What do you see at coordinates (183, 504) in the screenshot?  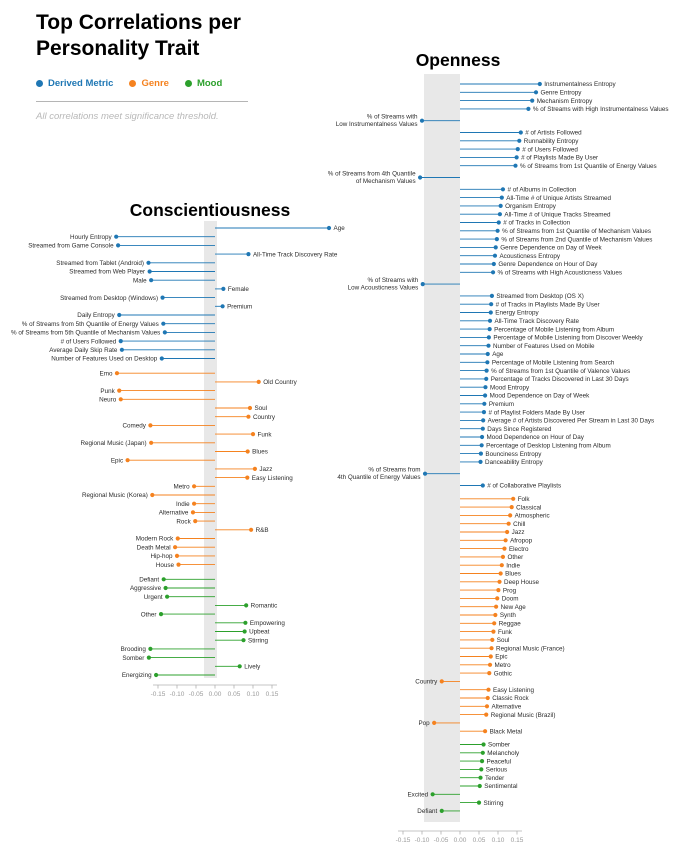 I see `item-label: Indie` at bounding box center [183, 504].